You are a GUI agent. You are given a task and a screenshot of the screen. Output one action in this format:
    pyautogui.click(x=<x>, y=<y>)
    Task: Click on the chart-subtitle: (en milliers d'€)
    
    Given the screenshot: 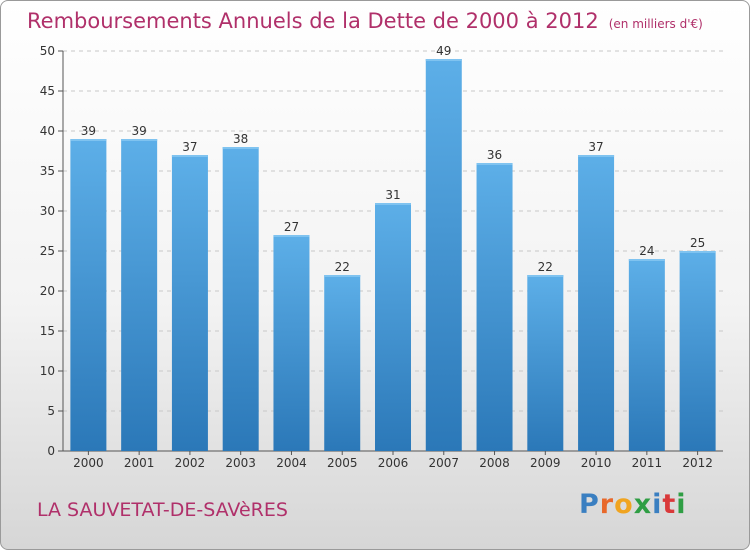 What is the action you would take?
    pyautogui.click(x=655, y=24)
    